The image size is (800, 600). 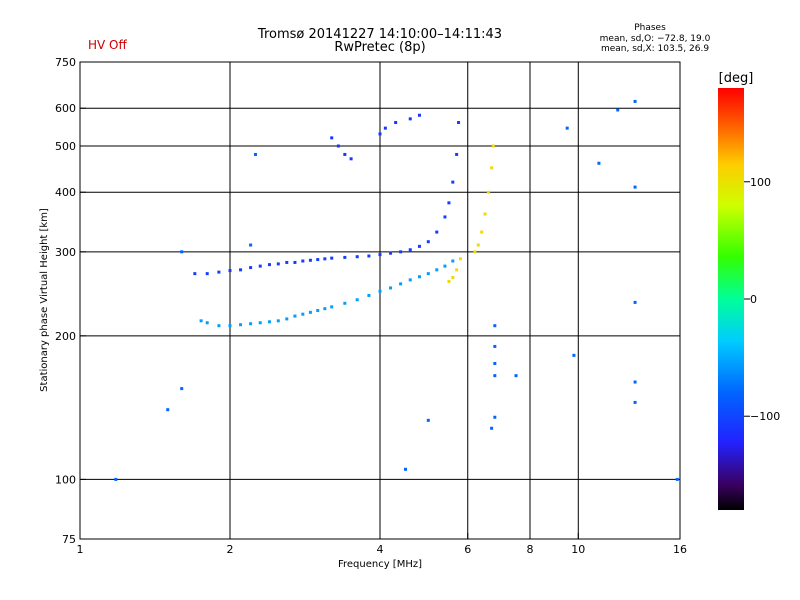 What do you see at coordinates (80, 549) in the screenshot?
I see `x-tick-label: 1` at bounding box center [80, 549].